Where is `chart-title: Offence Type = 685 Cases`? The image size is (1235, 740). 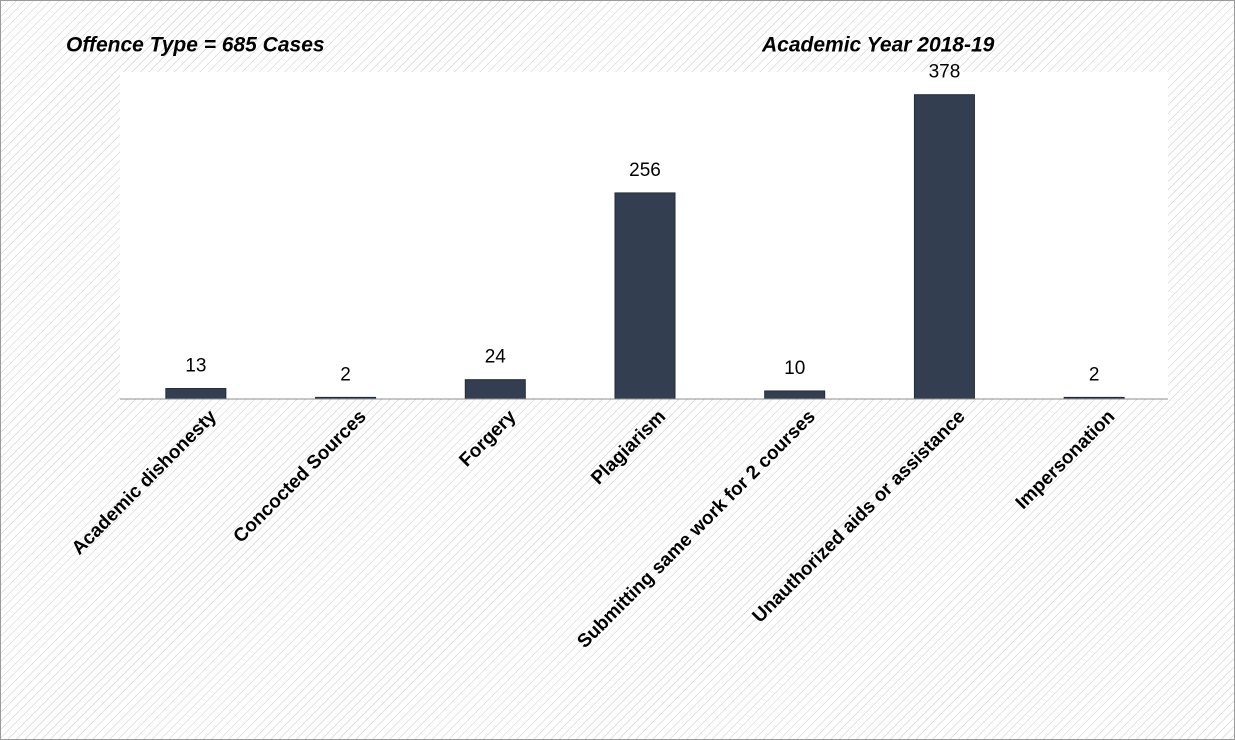
chart-title: Offence Type = 685 Cases is located at coordinates (195, 45).